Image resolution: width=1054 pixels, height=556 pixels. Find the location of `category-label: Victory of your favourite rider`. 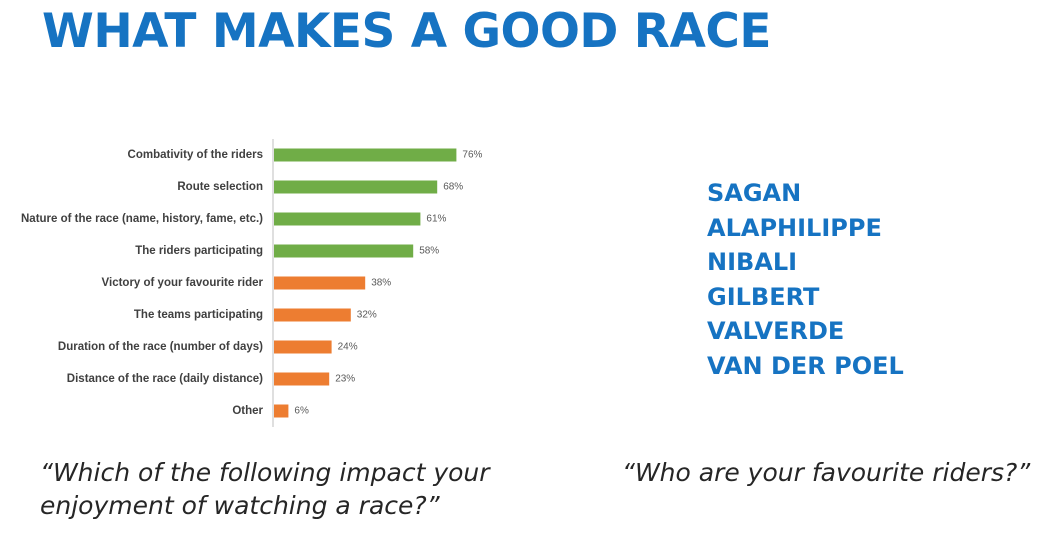

category-label: Victory of your favourite rider is located at coordinates (183, 283).